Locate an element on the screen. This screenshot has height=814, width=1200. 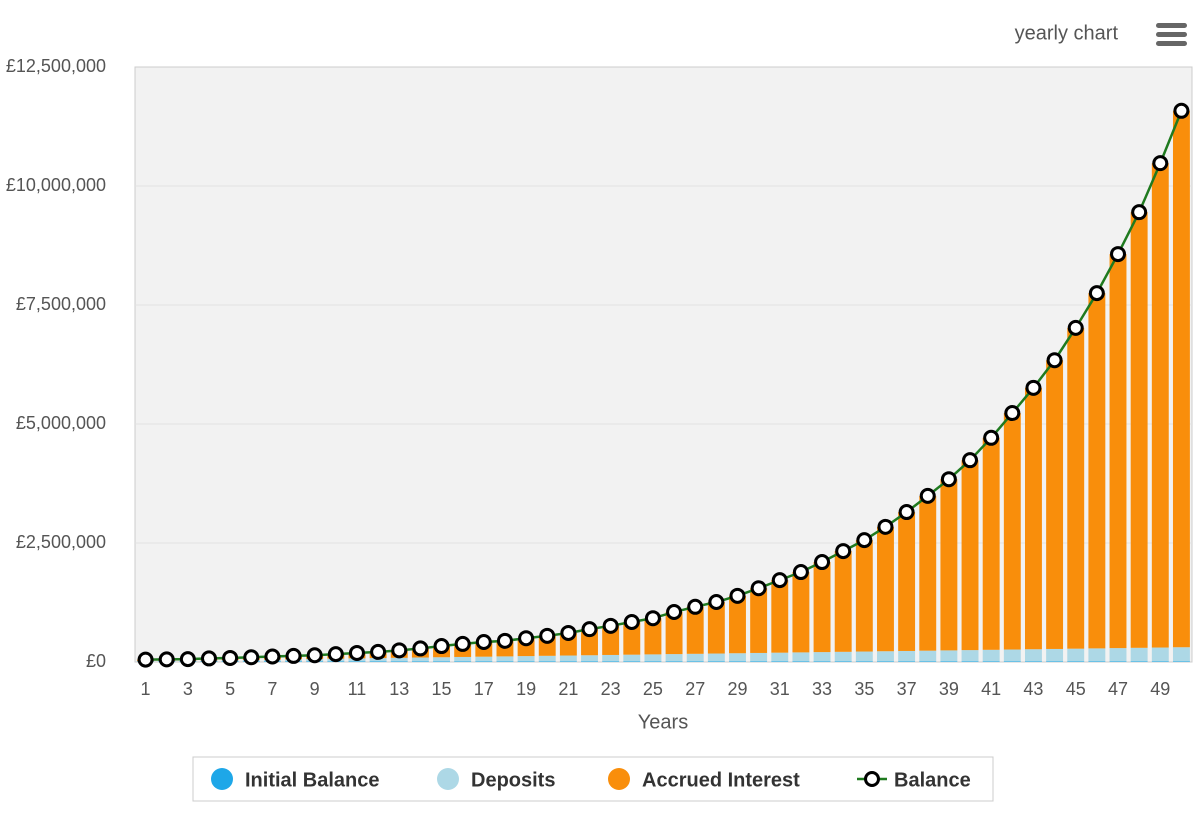
x-tick-label: 25 is located at coordinates (653, 689).